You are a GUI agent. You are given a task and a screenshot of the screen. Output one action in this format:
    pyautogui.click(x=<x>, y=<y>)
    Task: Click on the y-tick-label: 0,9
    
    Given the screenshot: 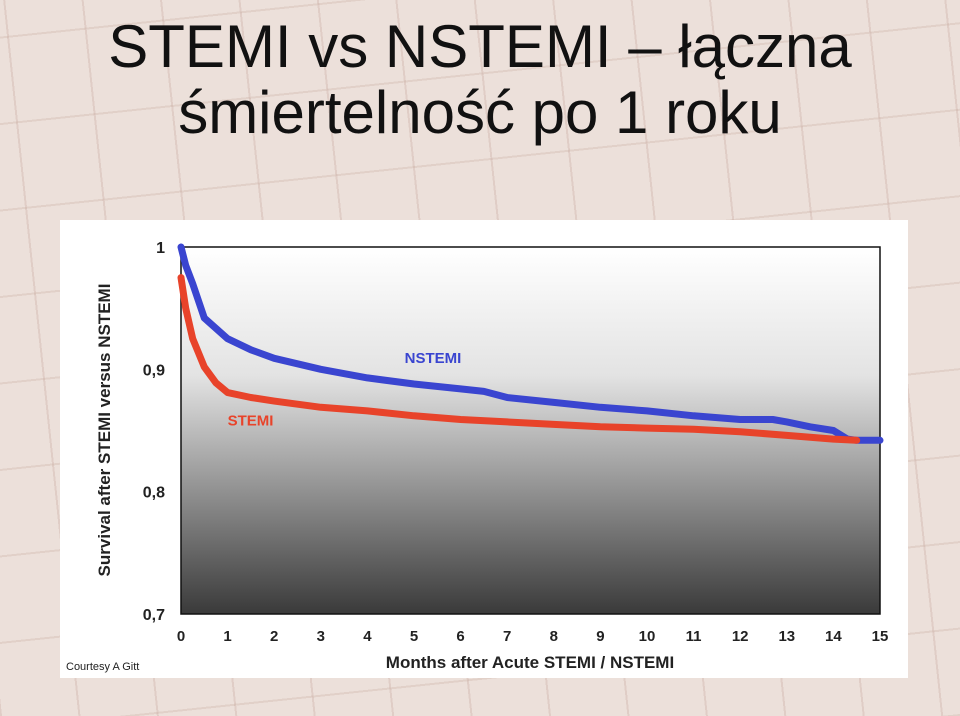 What is the action you would take?
    pyautogui.click(x=154, y=370)
    